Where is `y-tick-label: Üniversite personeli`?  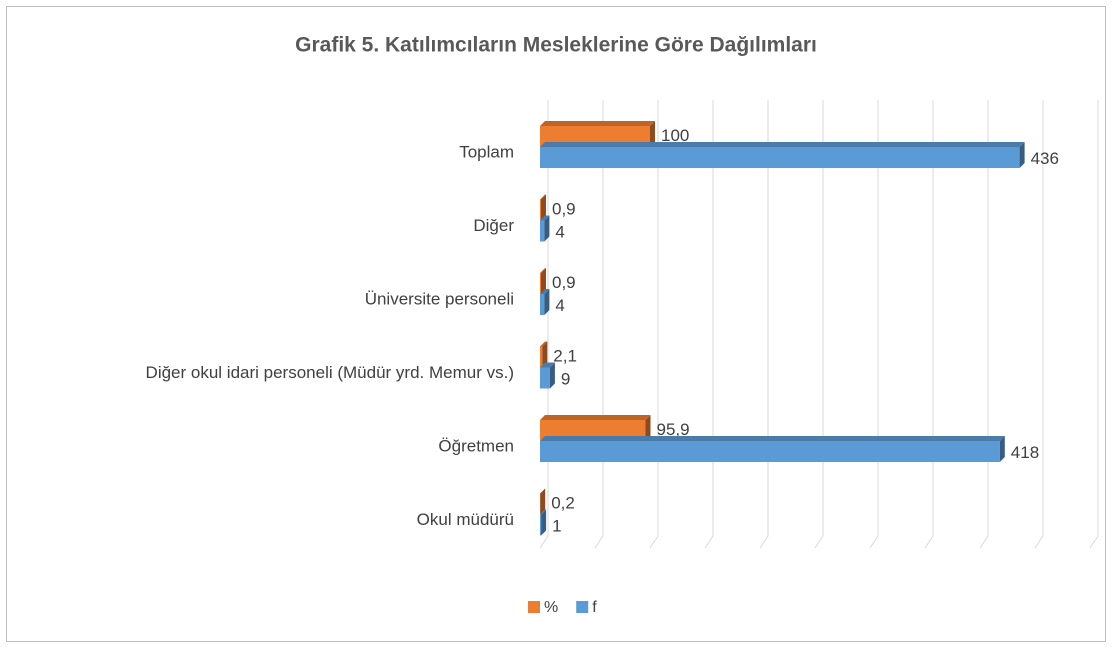
y-tick-label: Üniversite personeli is located at coordinates (439, 298).